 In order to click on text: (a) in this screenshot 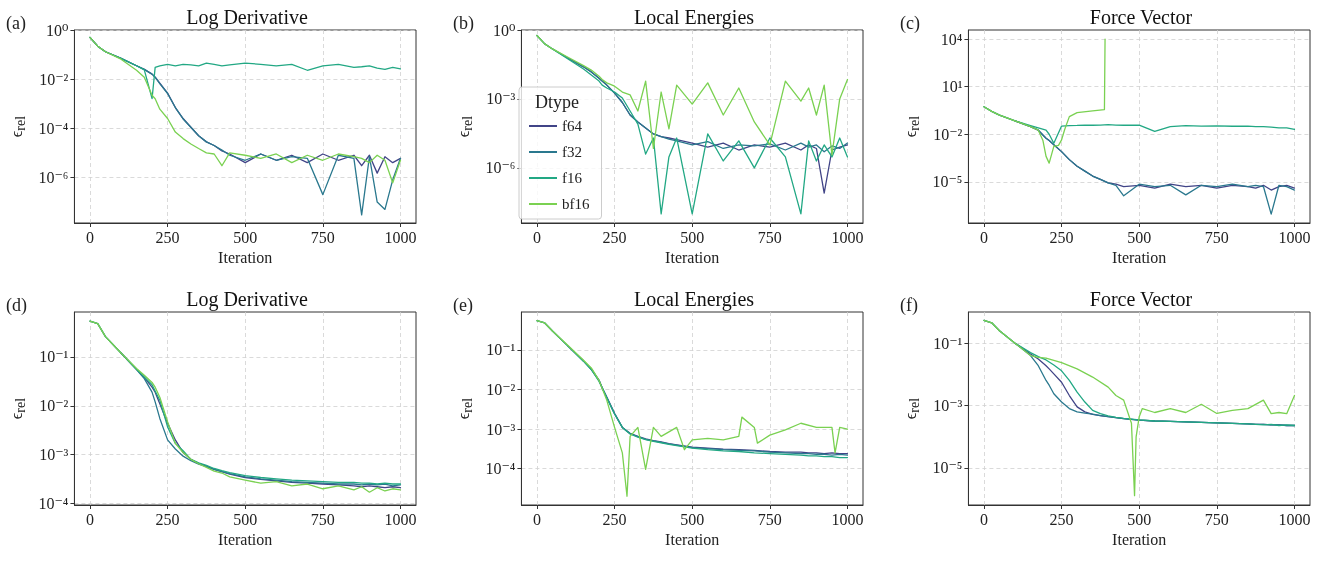, I will do `click(16, 23)`.